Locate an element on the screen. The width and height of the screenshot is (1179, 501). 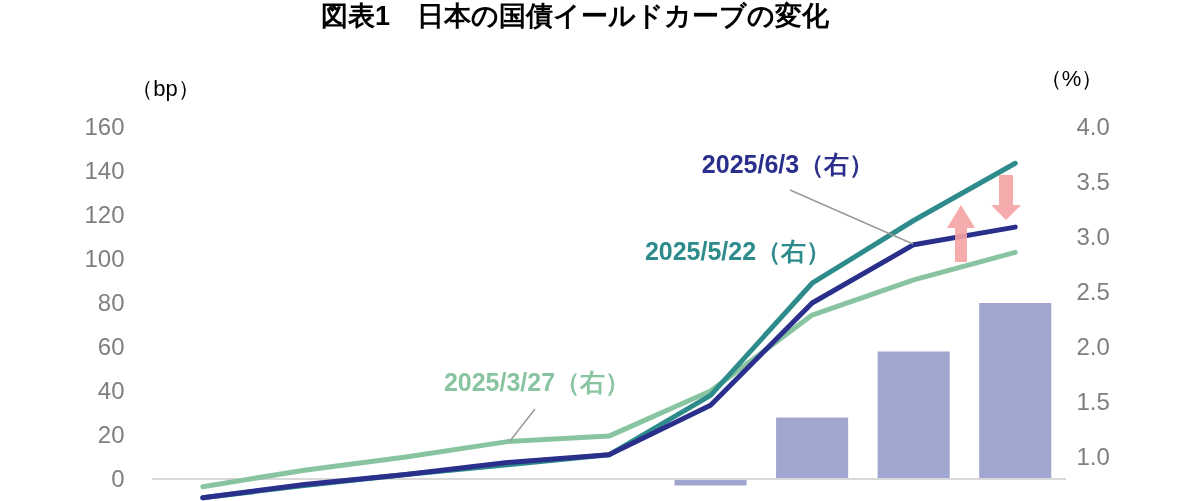
y2-tick-label: 3.0 is located at coordinates (1093, 236).